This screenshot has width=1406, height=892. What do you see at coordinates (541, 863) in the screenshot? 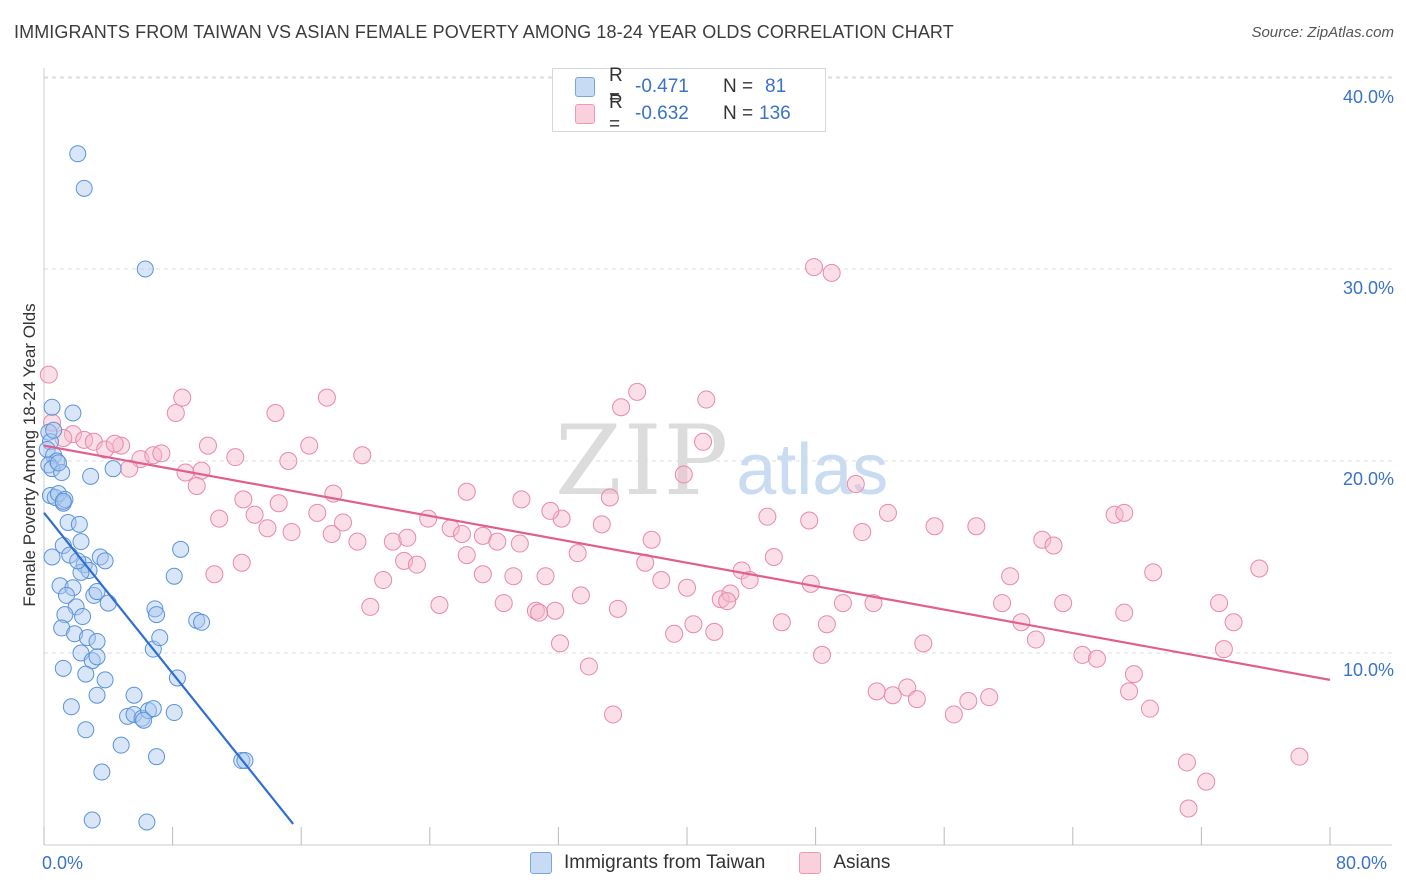
I see `legend-swatch-taiwan` at bounding box center [541, 863].